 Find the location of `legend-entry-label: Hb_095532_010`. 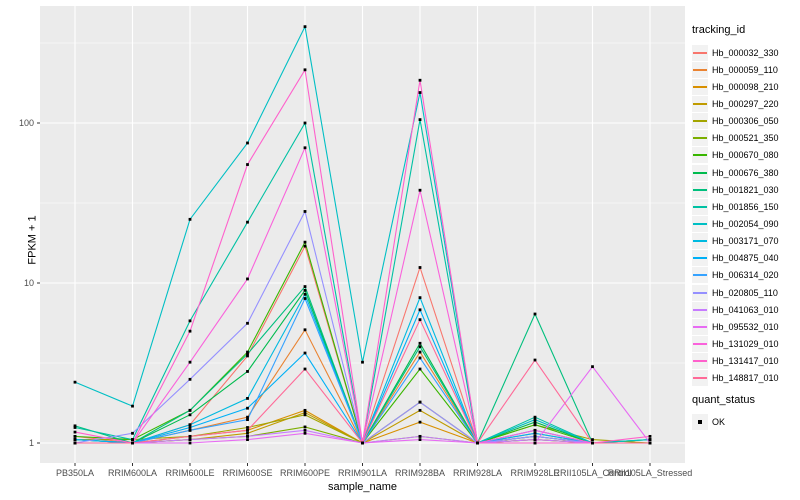

legend-entry-label: Hb_095532_010 is located at coordinates (745, 326).